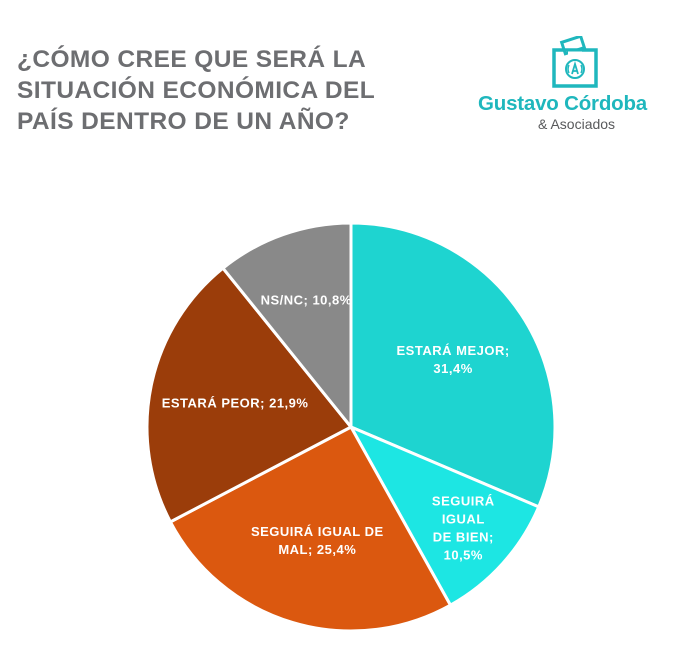  I want to click on pie-slice-seguirá-igual-de-bien, so click(445, 516).